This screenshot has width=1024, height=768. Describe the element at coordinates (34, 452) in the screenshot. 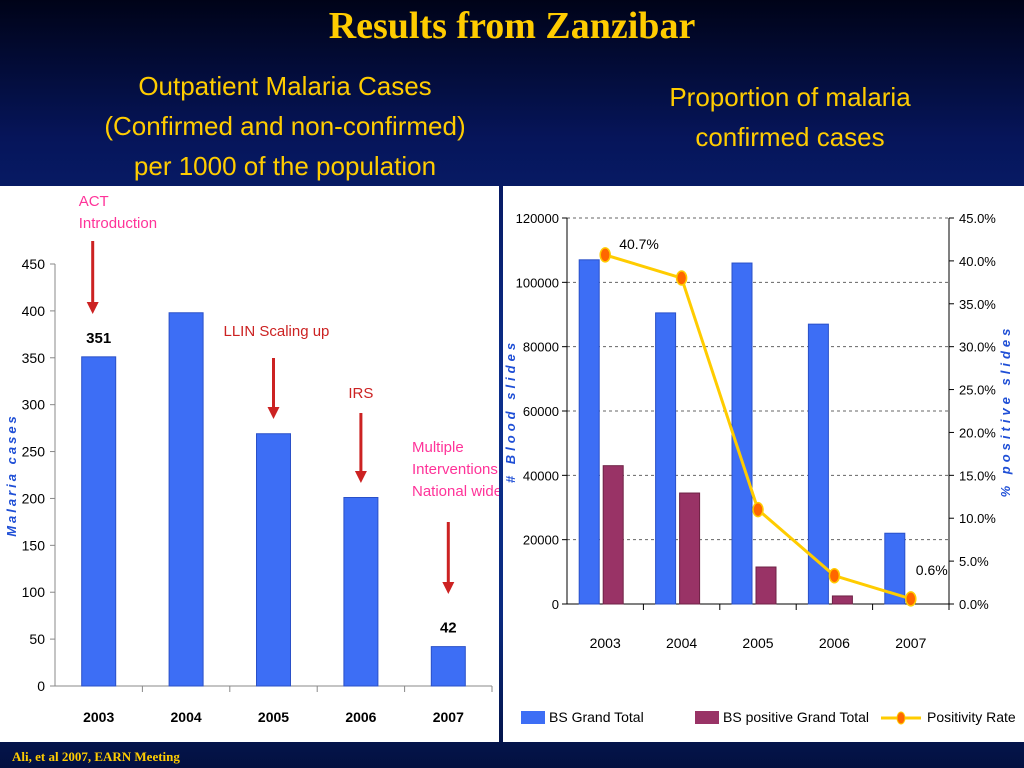

I see `y-tick-label: 250` at that location.